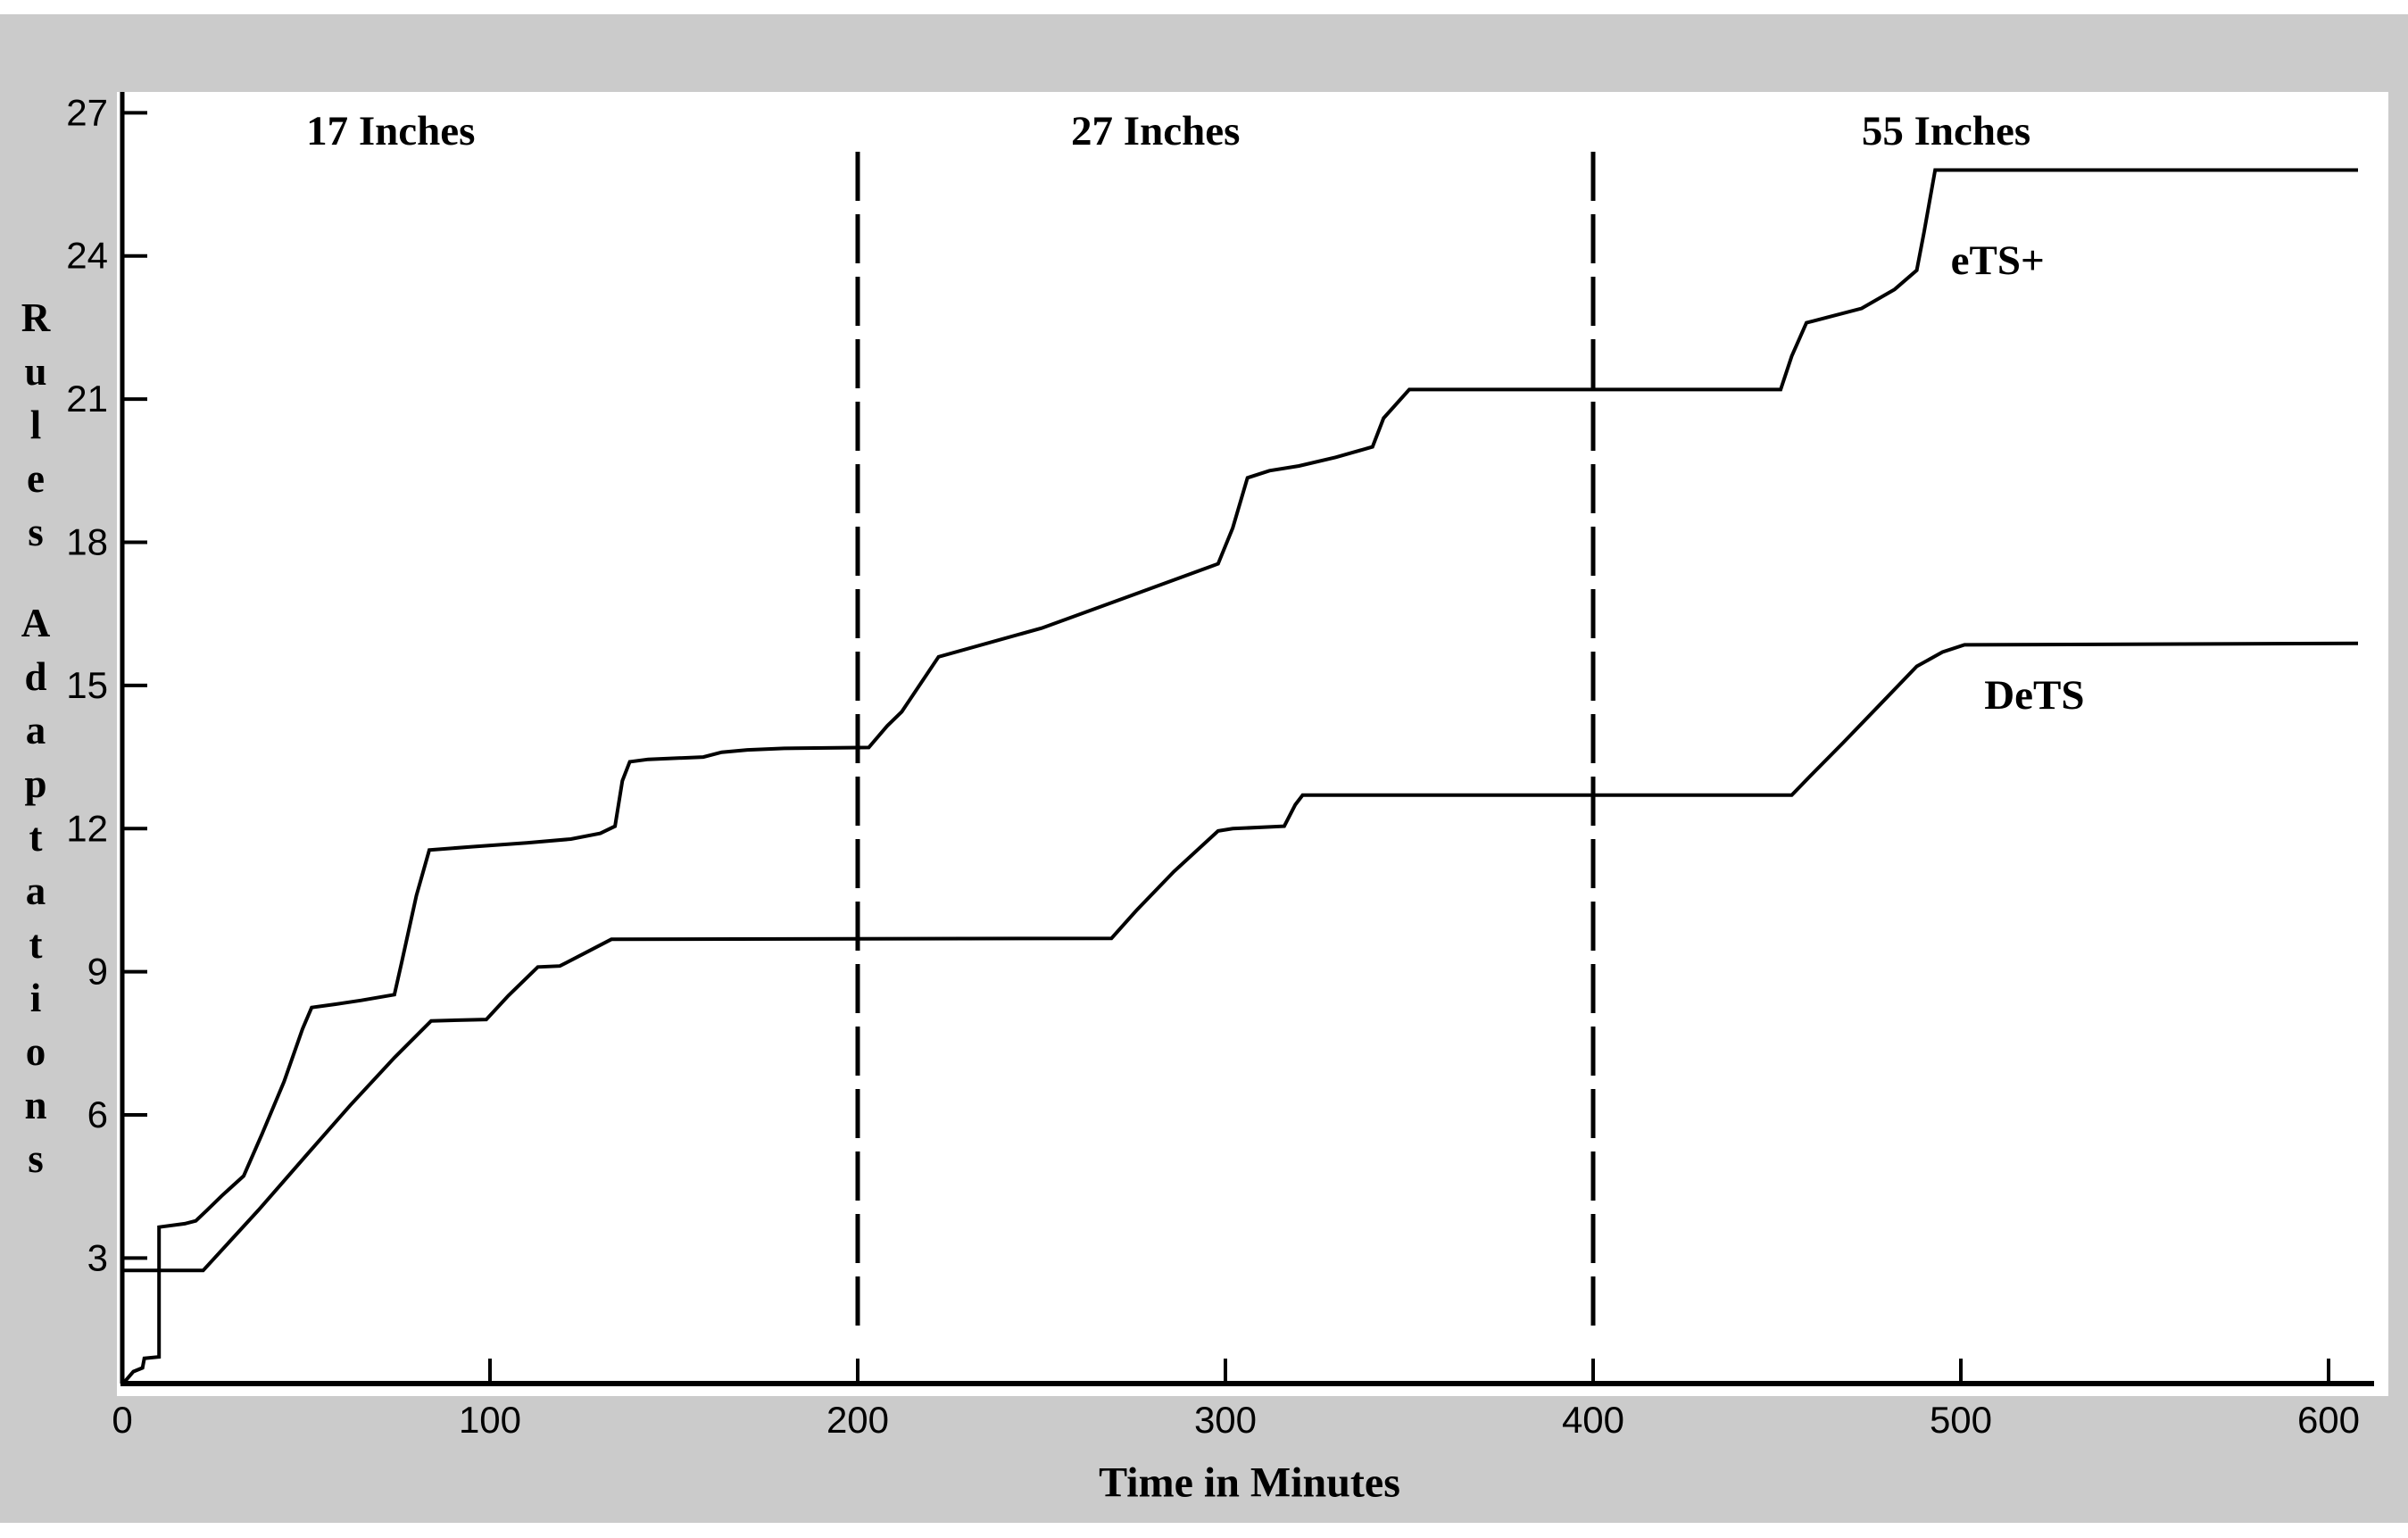 This screenshot has width=2408, height=1538. Describe the element at coordinates (35, 371) in the screenshot. I see `y-axis-title-letter: u` at that location.